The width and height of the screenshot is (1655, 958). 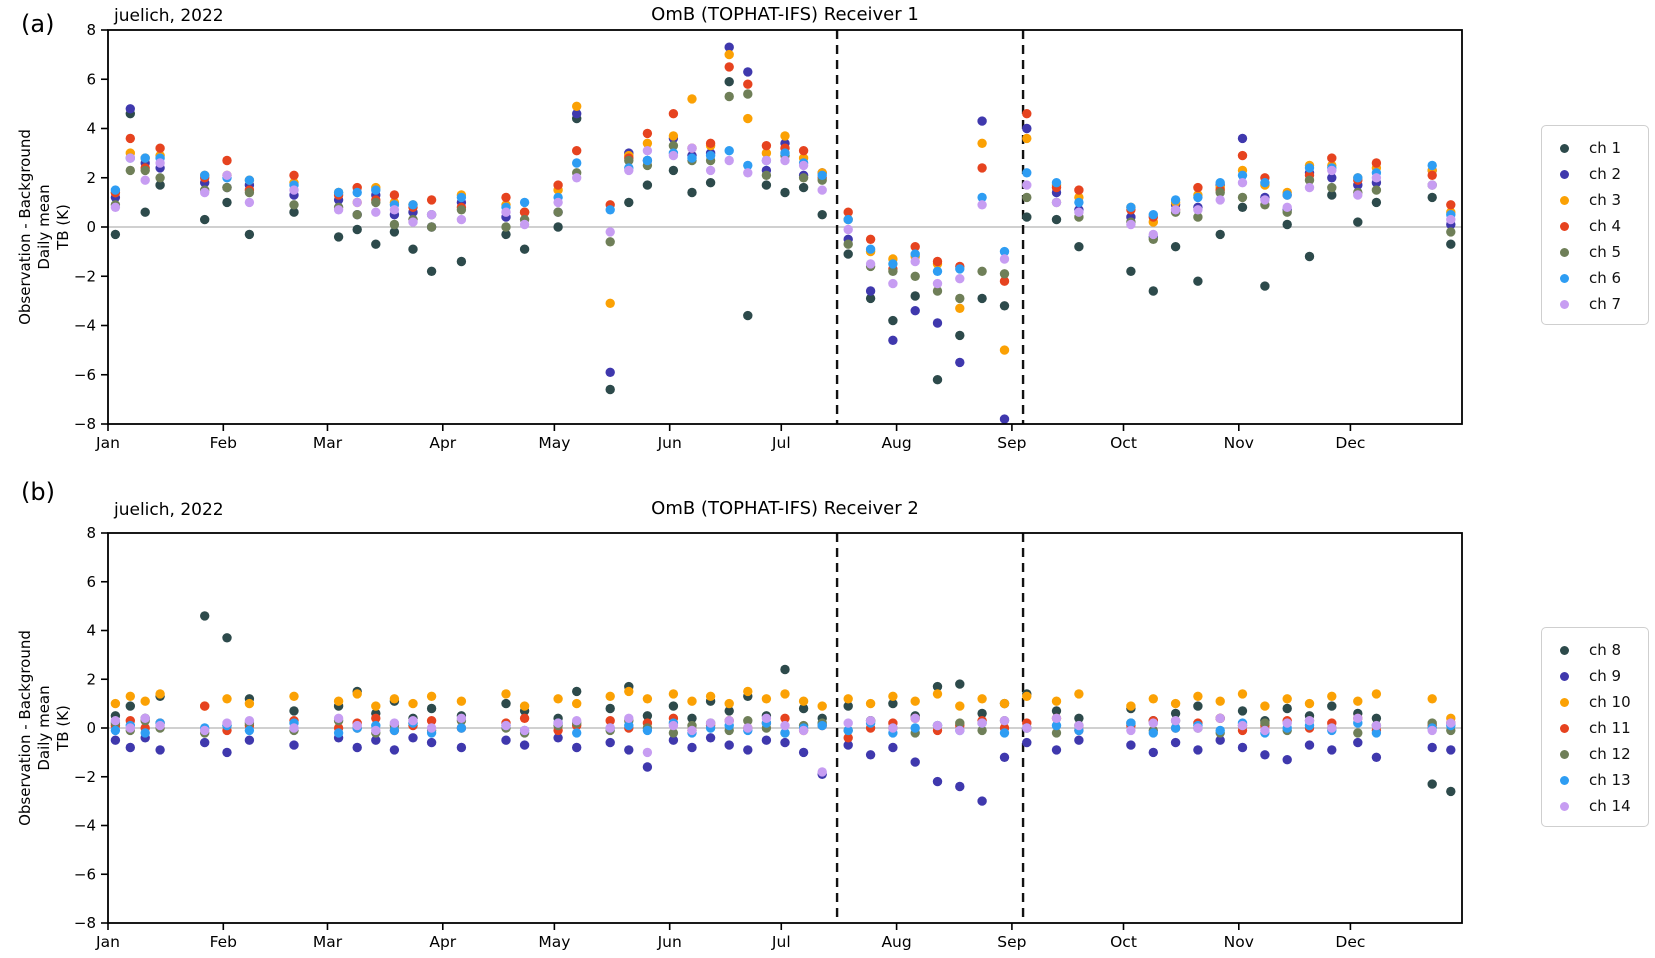 I want to click on x-tick-label: Apr, so click(x=442, y=443).